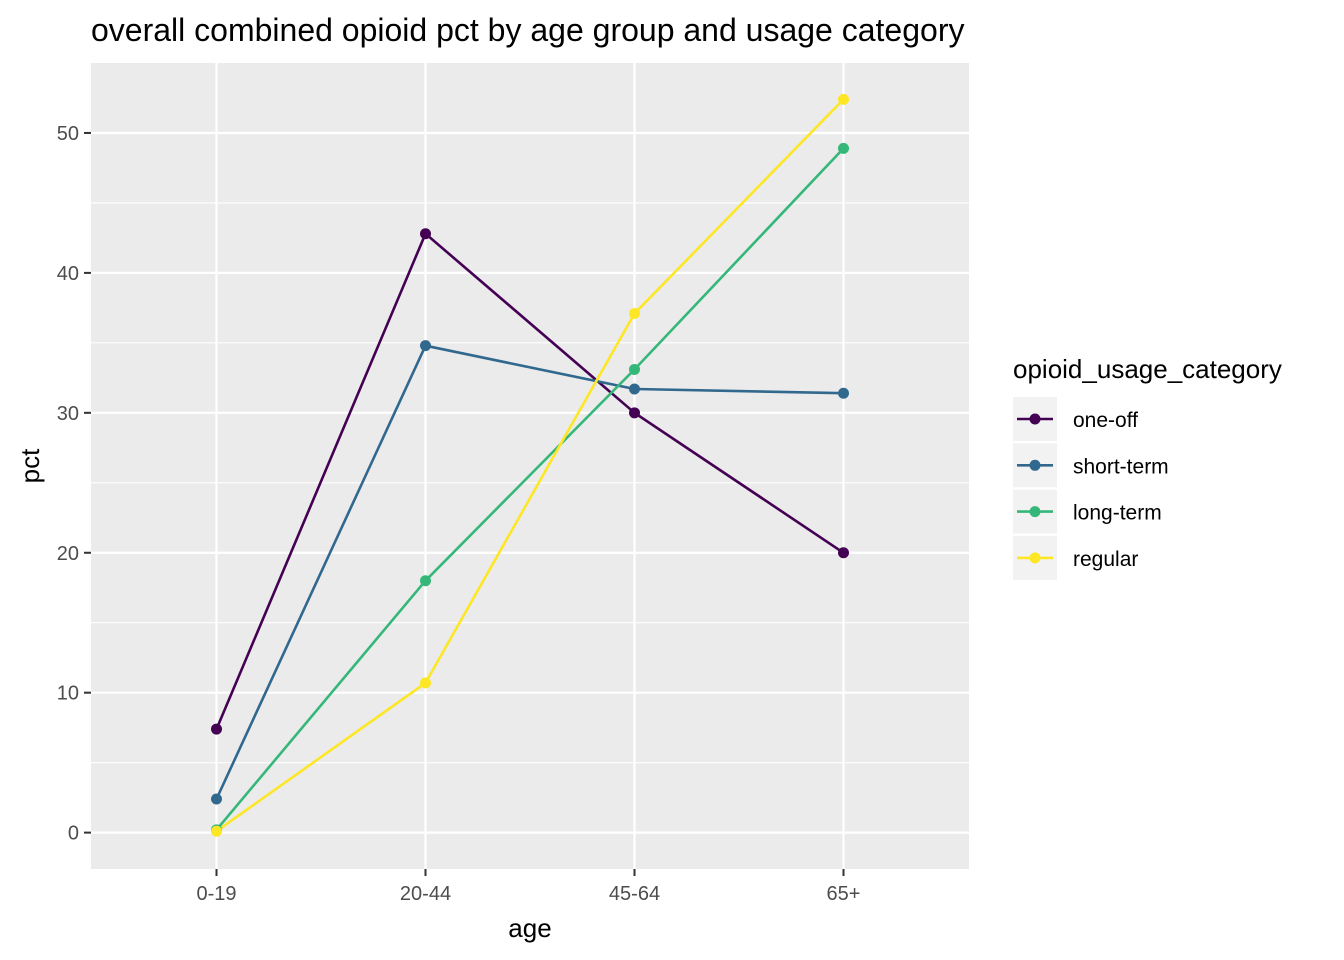 The width and height of the screenshot is (1344, 960). What do you see at coordinates (68, 694) in the screenshot?
I see `y-tick-label: 10` at bounding box center [68, 694].